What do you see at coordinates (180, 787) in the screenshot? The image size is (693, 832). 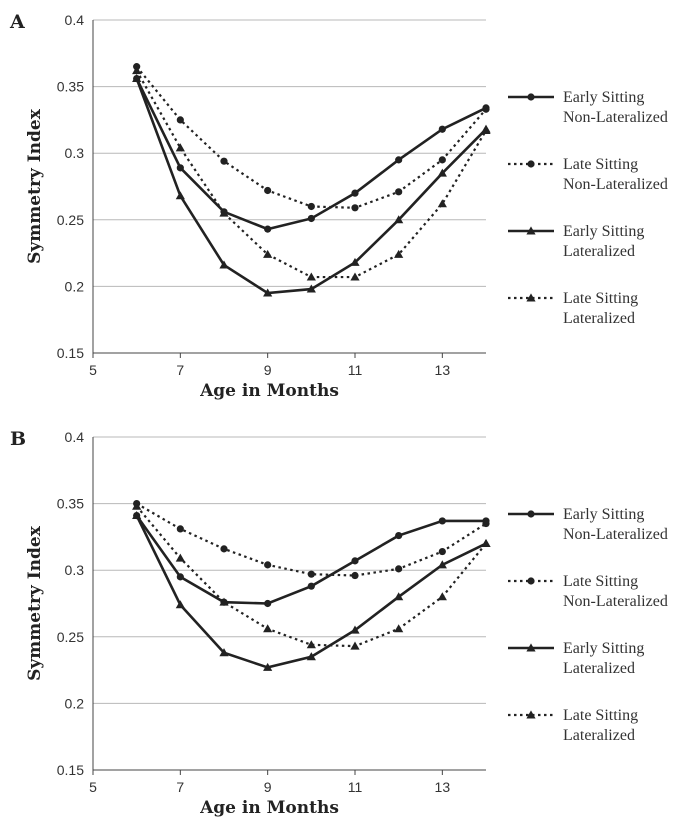 I see `x-tick-label: 7` at bounding box center [180, 787].